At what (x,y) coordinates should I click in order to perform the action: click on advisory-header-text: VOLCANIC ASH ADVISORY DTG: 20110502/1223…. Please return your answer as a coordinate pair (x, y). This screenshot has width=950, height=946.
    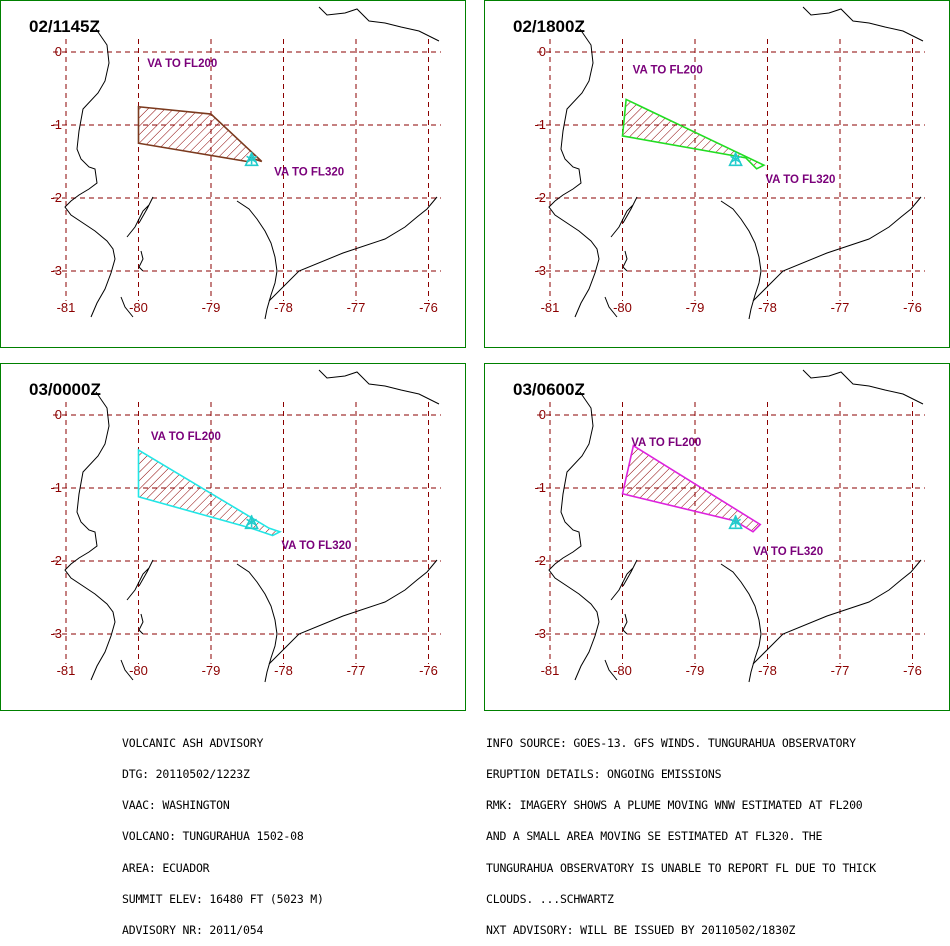
    Looking at the image, I should click on (223, 831).